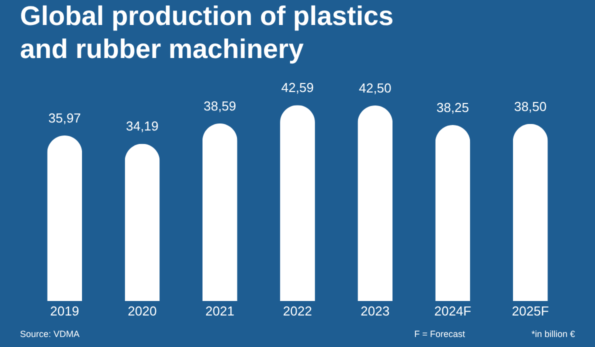  What do you see at coordinates (64, 118) in the screenshot?
I see `data-label: 35,97` at bounding box center [64, 118].